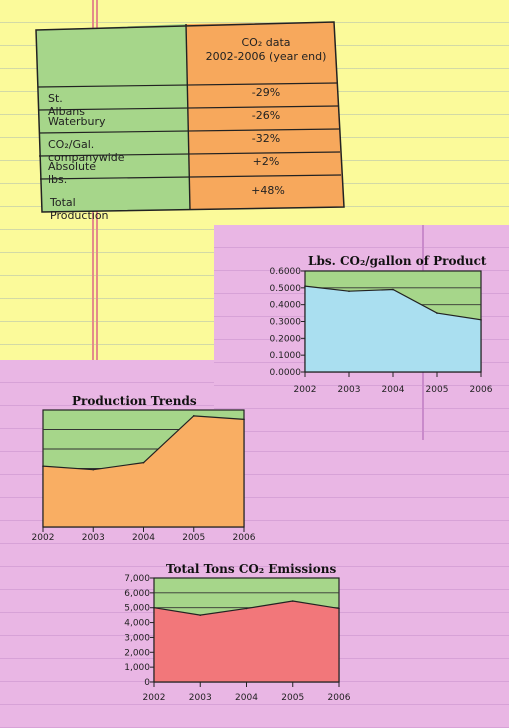 This screenshot has height=728, width=509. I want to click on y-tick-label: 0.0000, so click(286, 373).